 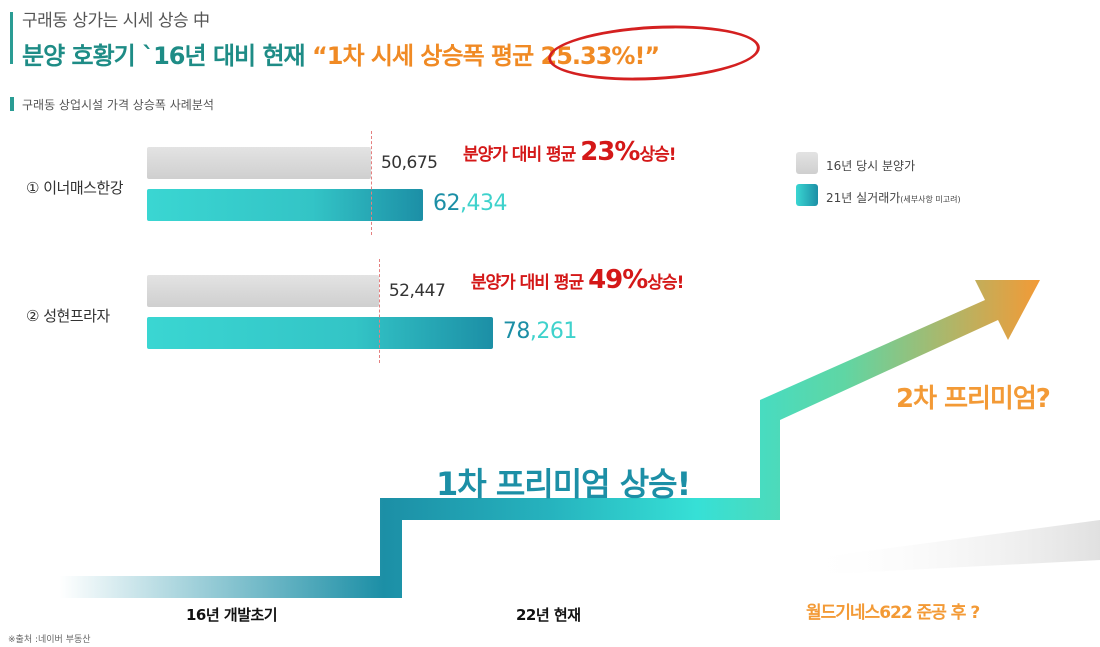 What do you see at coordinates (539, 331) in the screenshot?
I see `value-label-2021: 78,261` at bounding box center [539, 331].